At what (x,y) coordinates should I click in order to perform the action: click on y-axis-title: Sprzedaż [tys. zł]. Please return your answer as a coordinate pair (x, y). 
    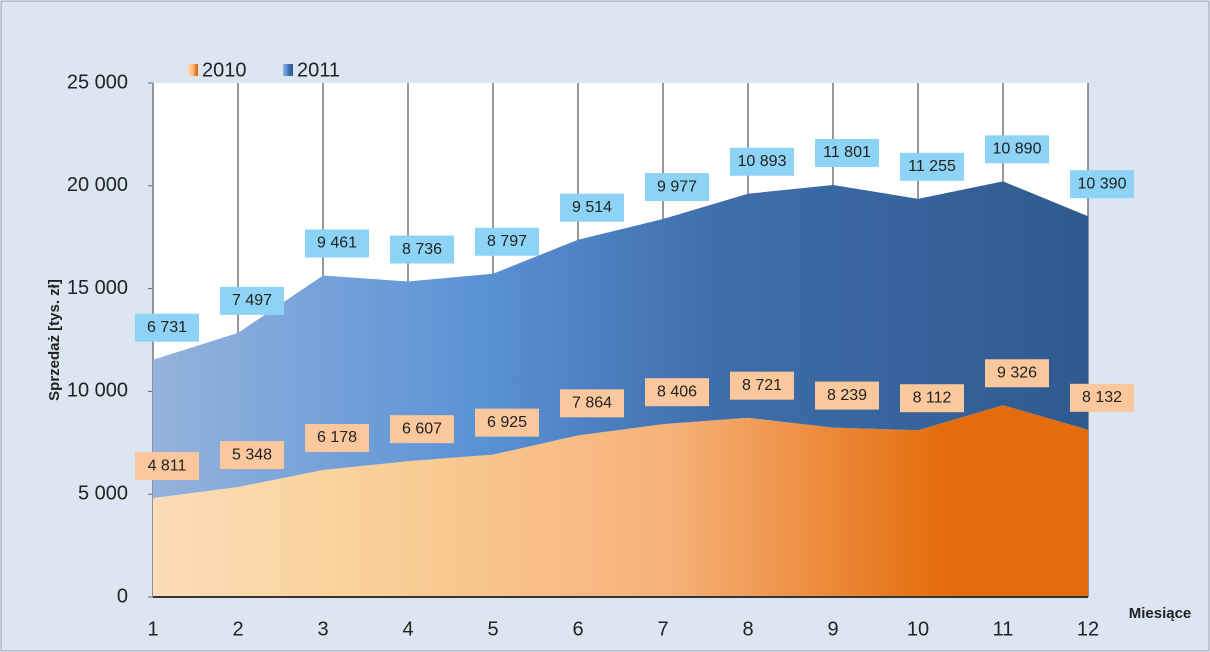
    Looking at the image, I should click on (54, 340).